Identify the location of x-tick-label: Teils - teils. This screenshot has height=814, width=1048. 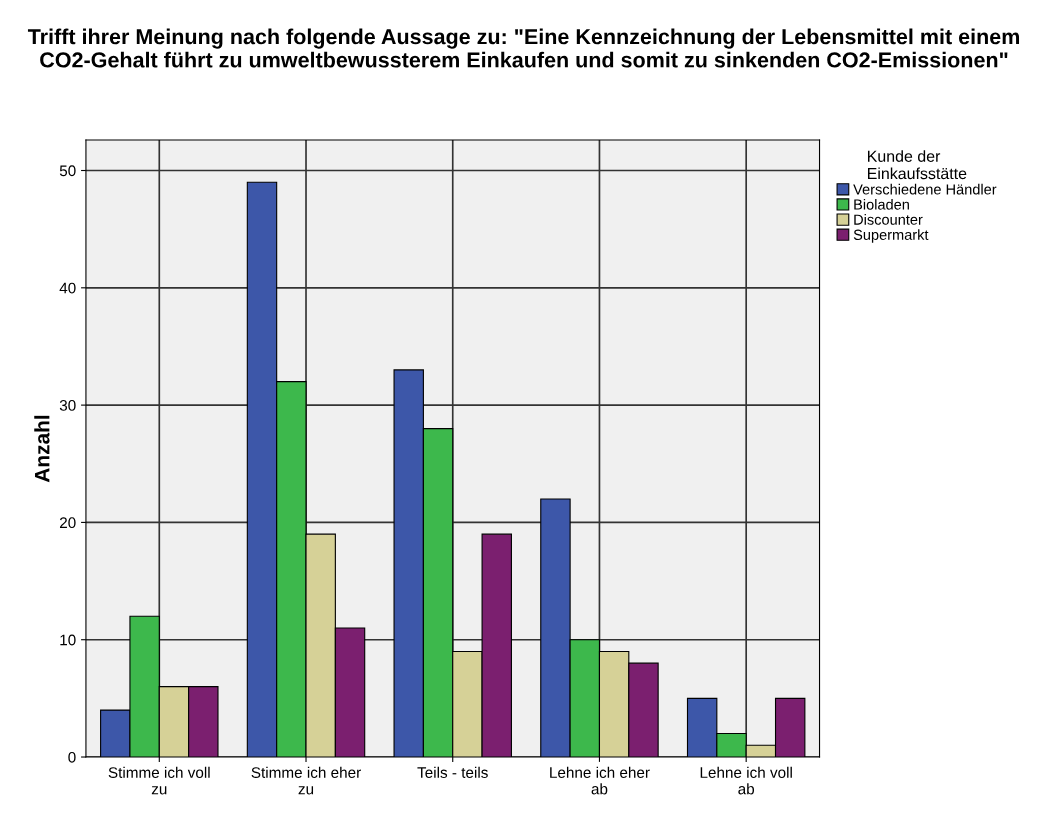
(452, 772).